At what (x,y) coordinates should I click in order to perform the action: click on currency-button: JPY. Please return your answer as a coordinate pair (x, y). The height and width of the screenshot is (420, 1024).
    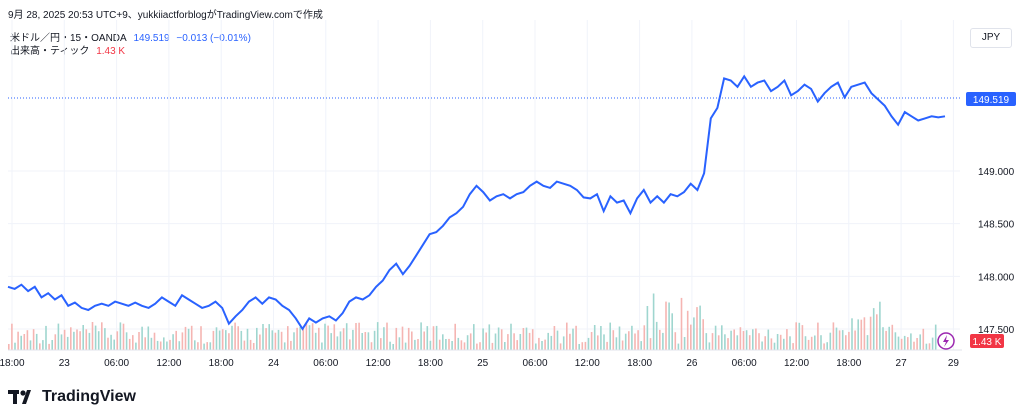
    Looking at the image, I should click on (991, 38).